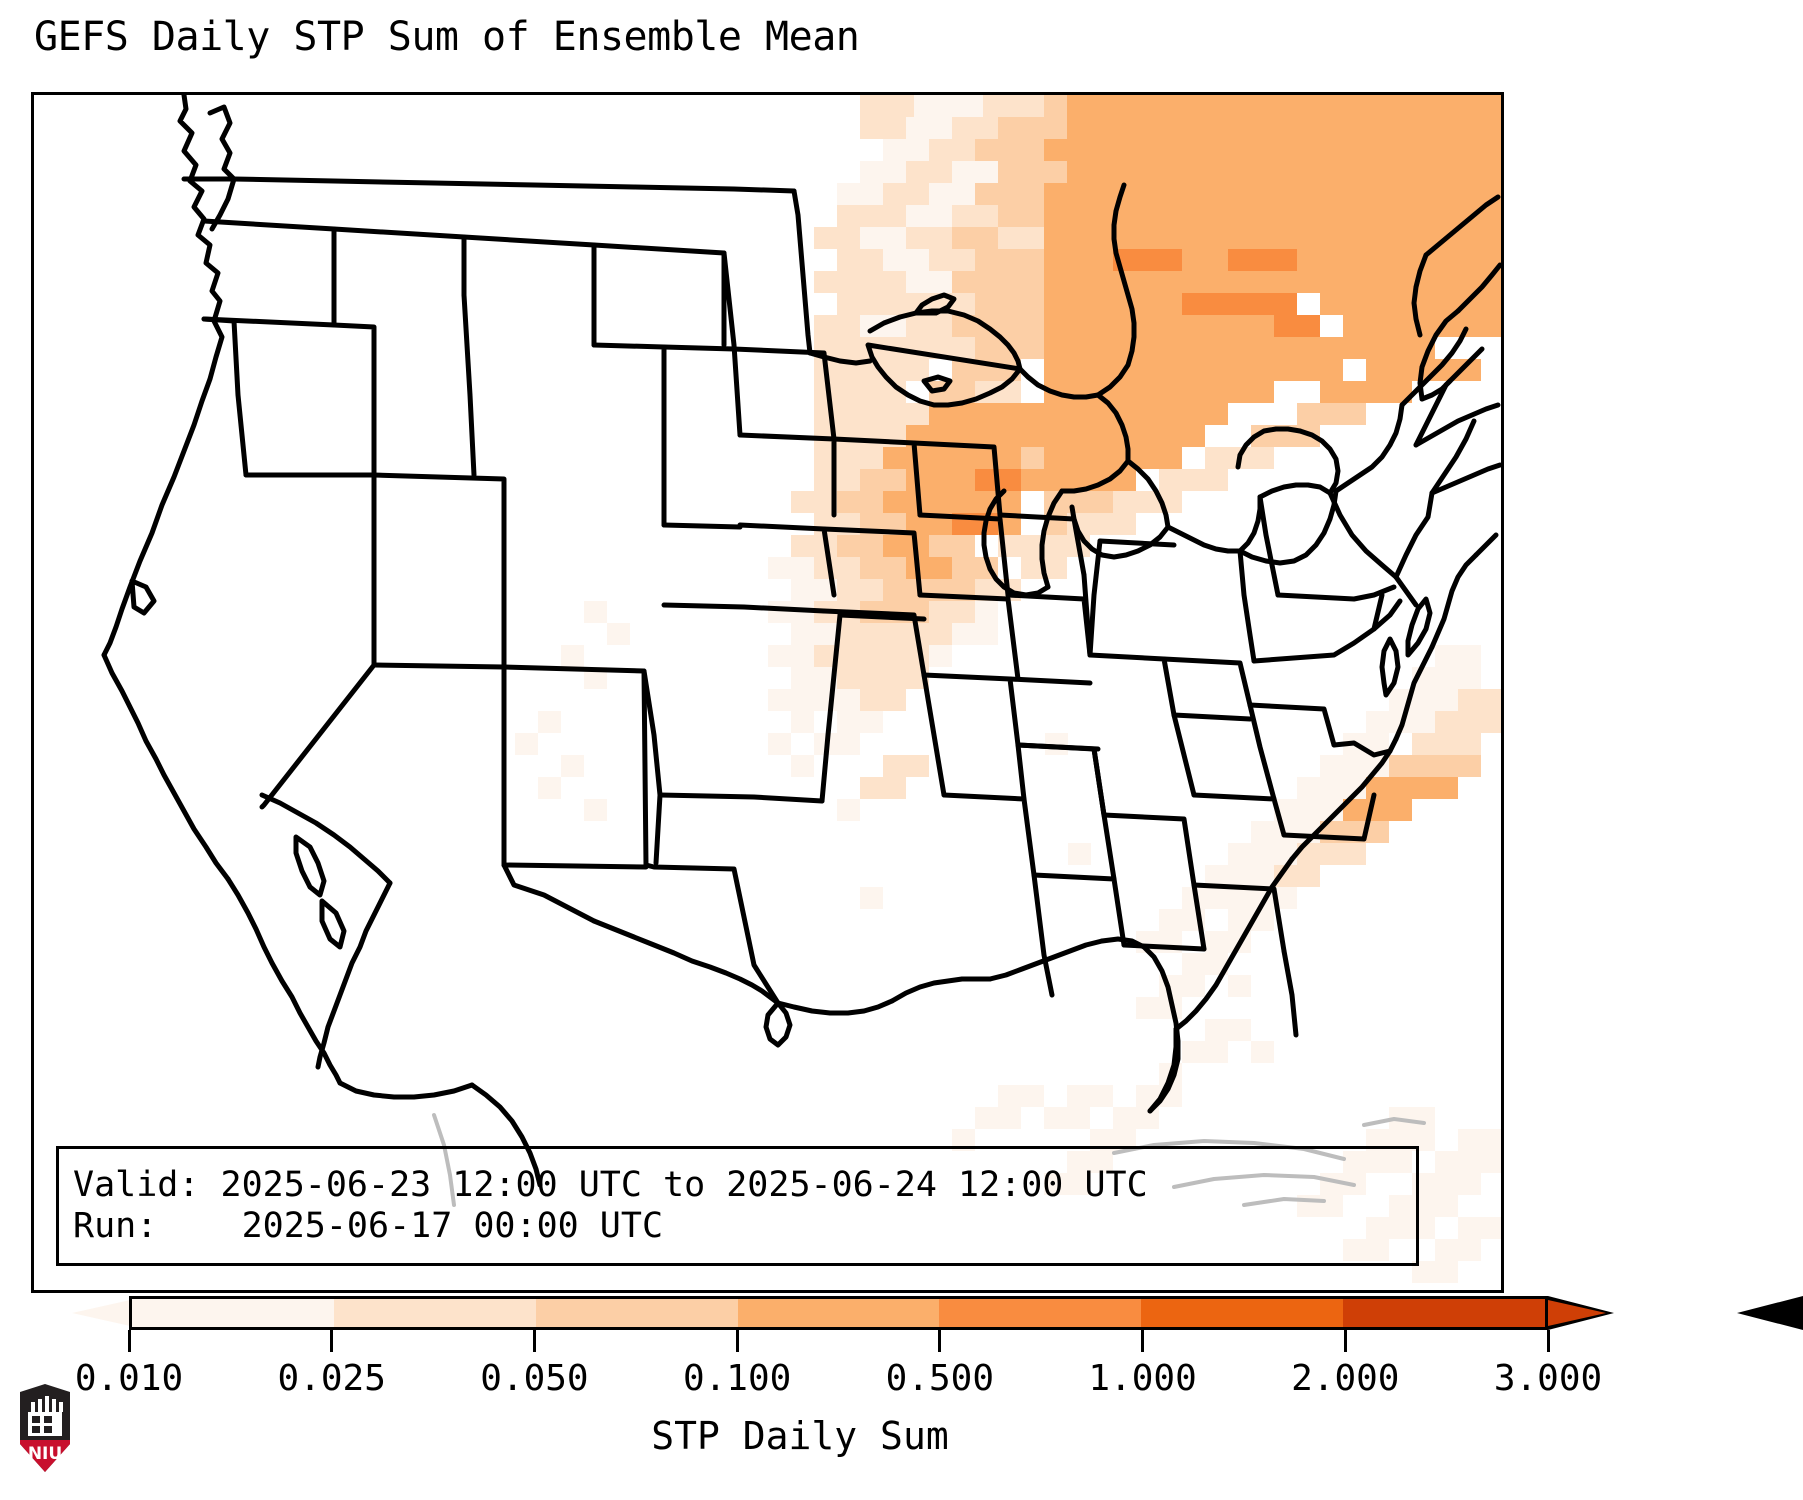 This screenshot has height=1500, width=1803. I want to click on colorbar-tick-label-4: 0.500, so click(940, 1378).